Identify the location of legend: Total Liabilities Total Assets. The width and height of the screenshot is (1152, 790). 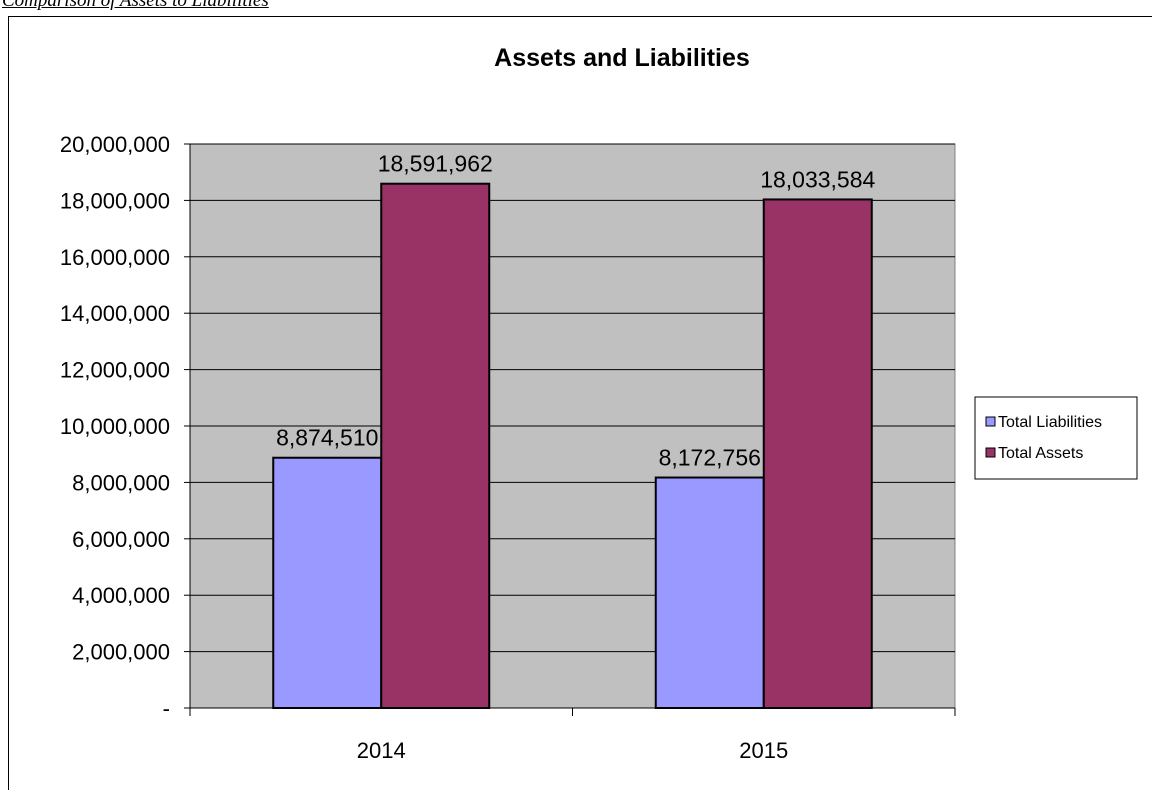
(1056, 438).